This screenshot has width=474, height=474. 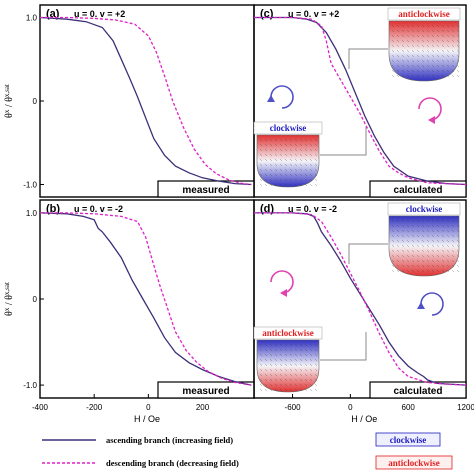 I want to click on x-tick-label: -200, so click(x=94, y=407).